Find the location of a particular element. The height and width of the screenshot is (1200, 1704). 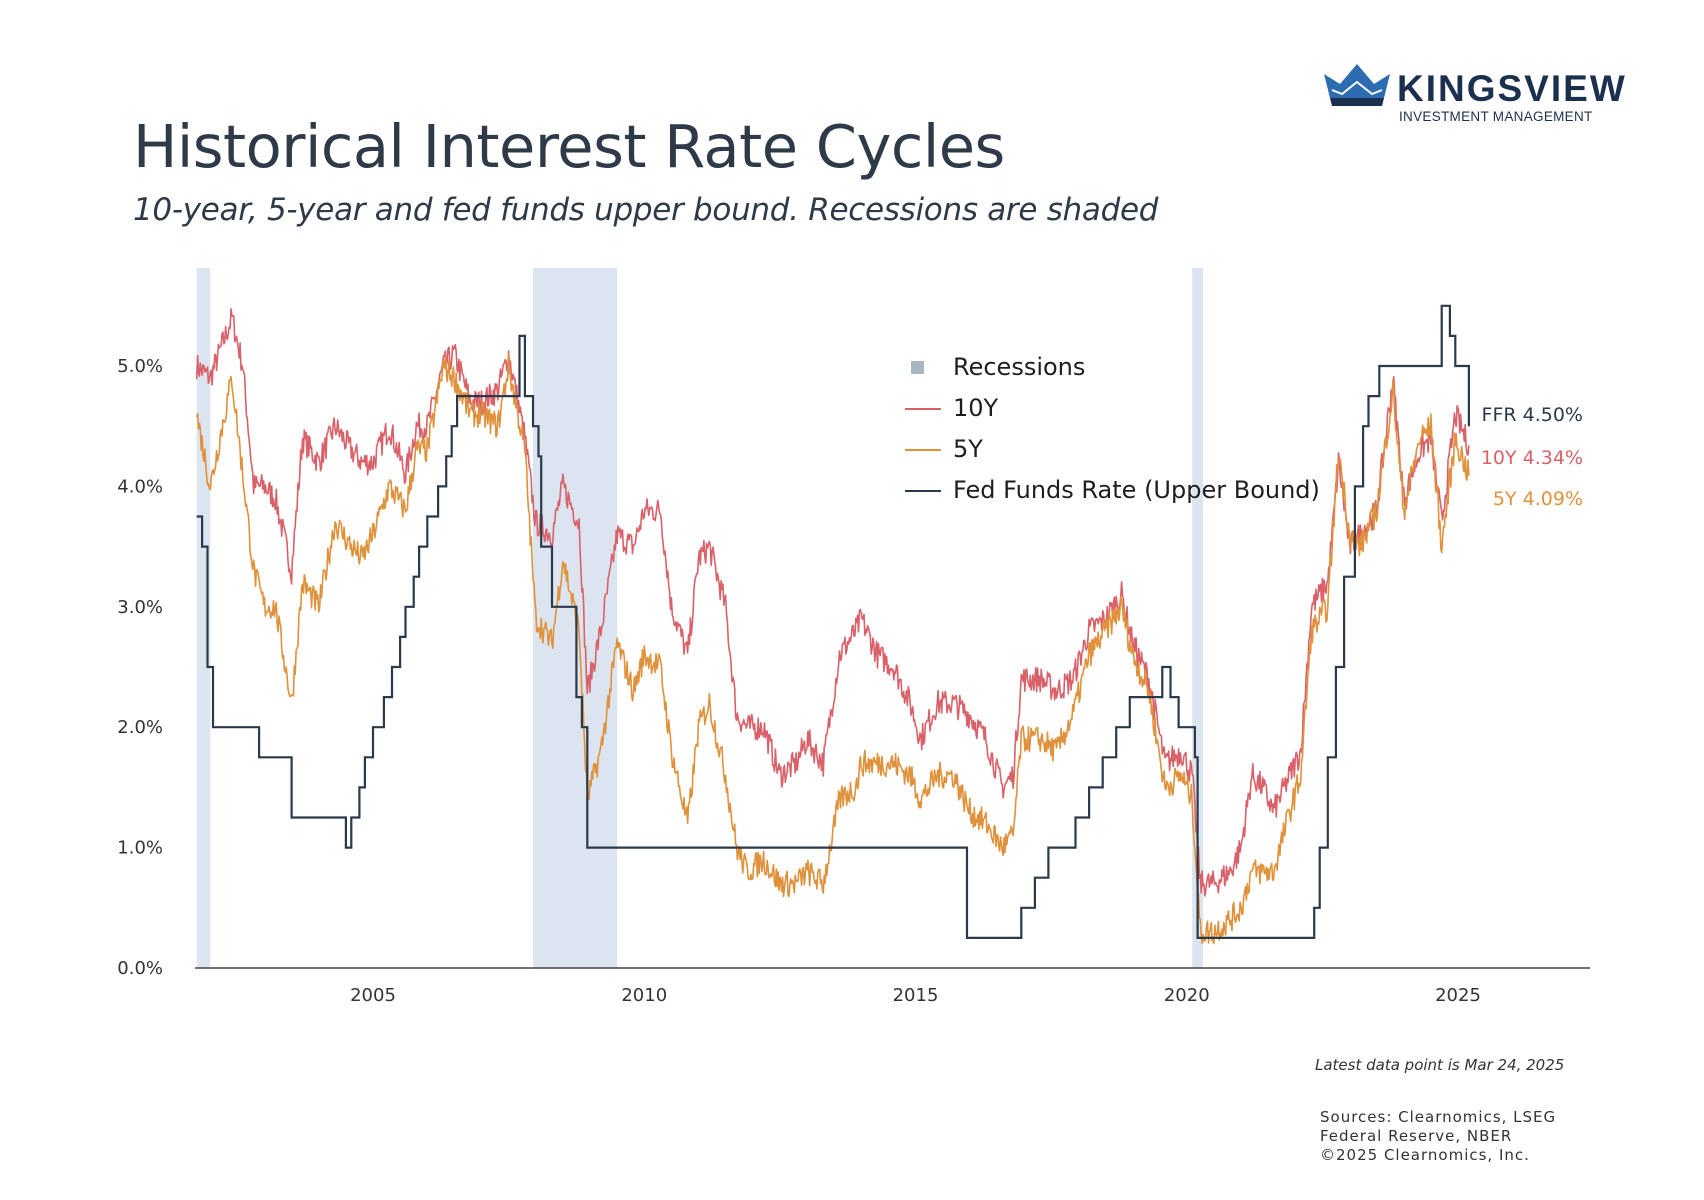

end-label: 10Y 4.34% is located at coordinates (1532, 458).